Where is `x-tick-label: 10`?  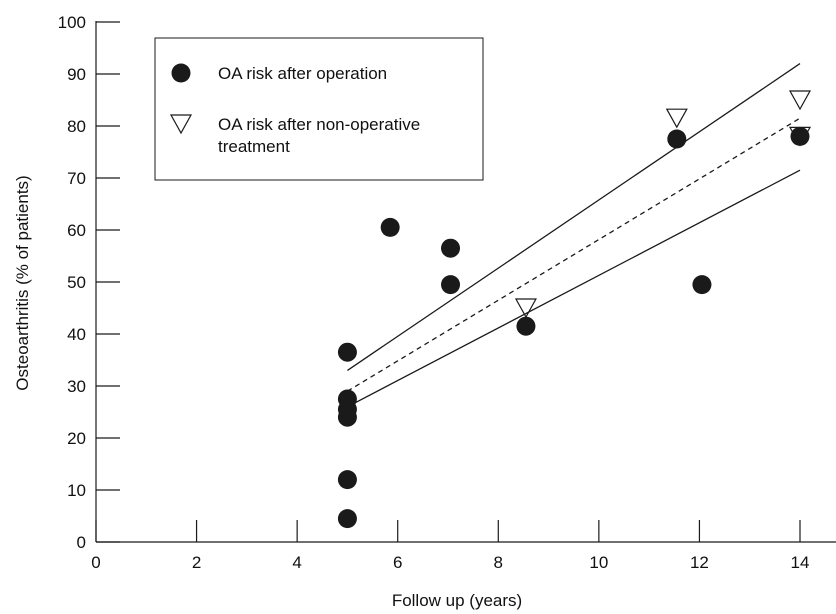 x-tick-label: 10 is located at coordinates (598, 562).